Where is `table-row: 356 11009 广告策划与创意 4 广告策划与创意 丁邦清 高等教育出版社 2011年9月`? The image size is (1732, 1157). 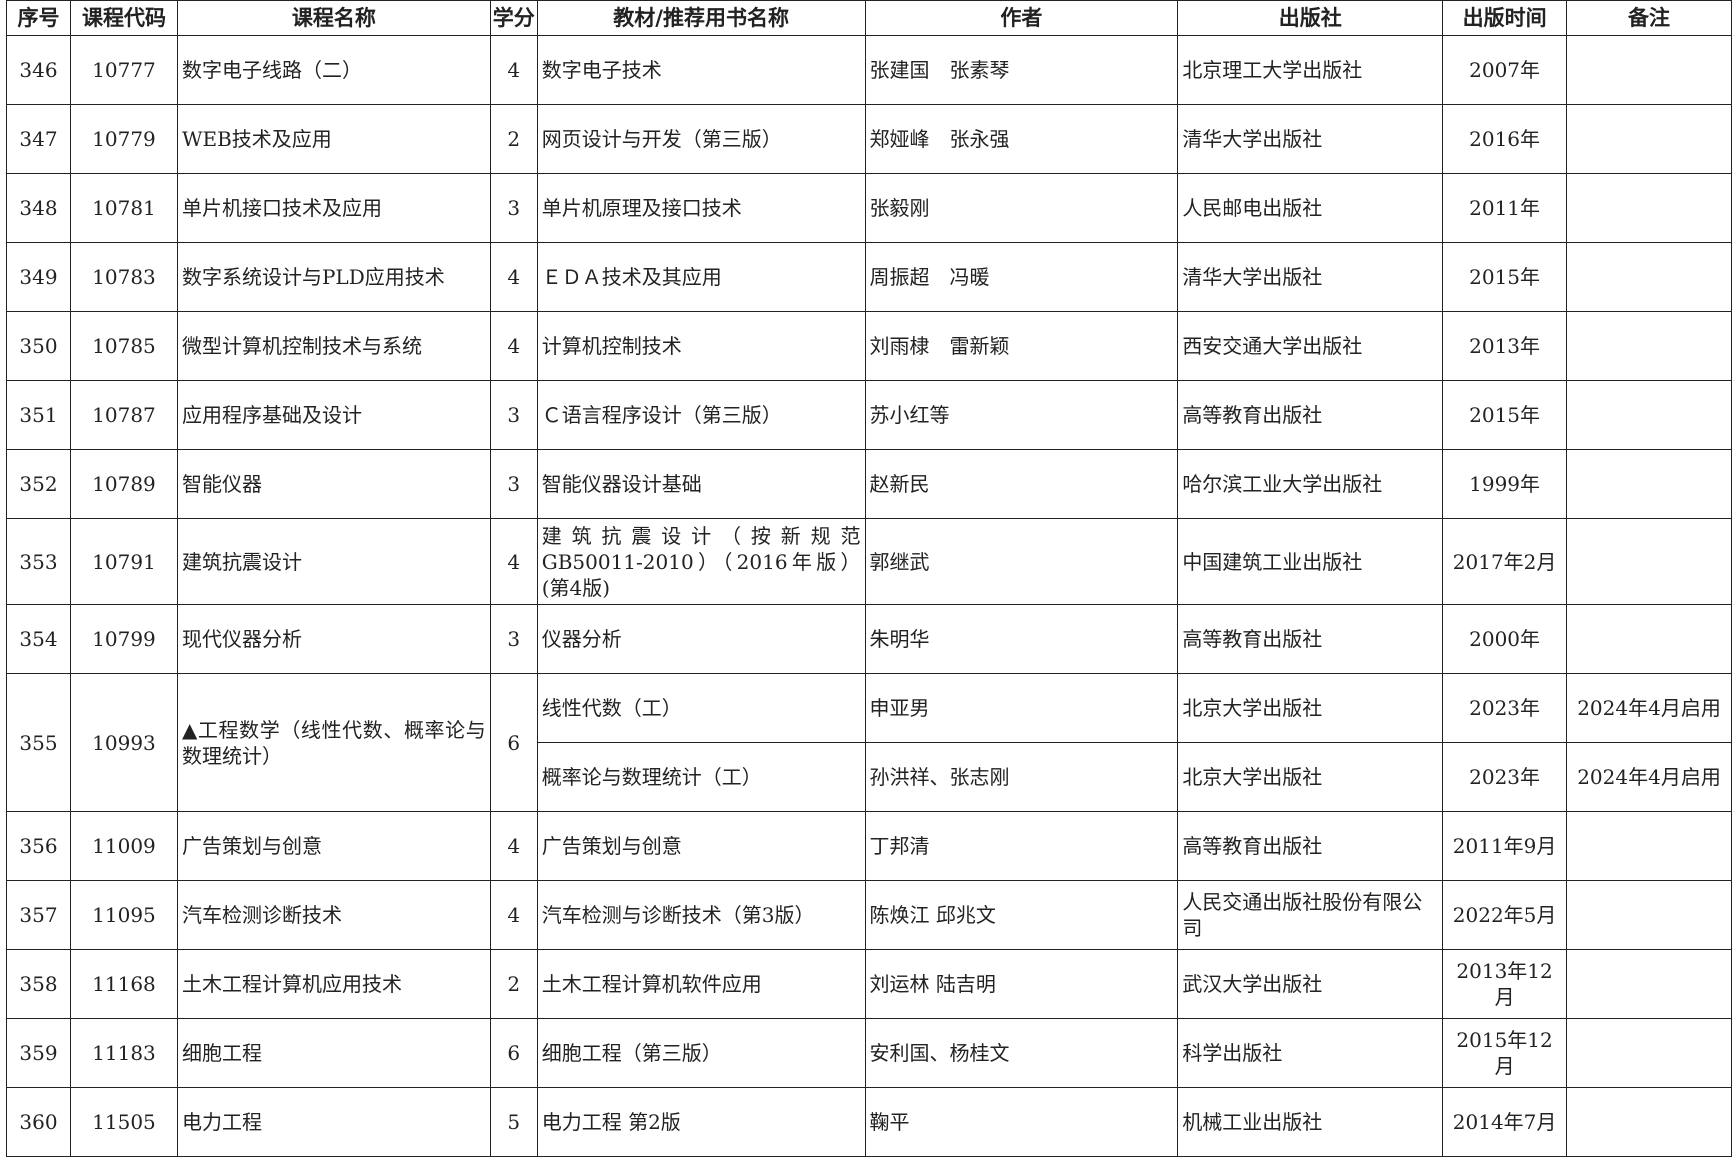 table-row: 356 11009 广告策划与创意 4 广告策划与创意 丁邦清 高等教育出版社 2011年9月 is located at coordinates (869, 846).